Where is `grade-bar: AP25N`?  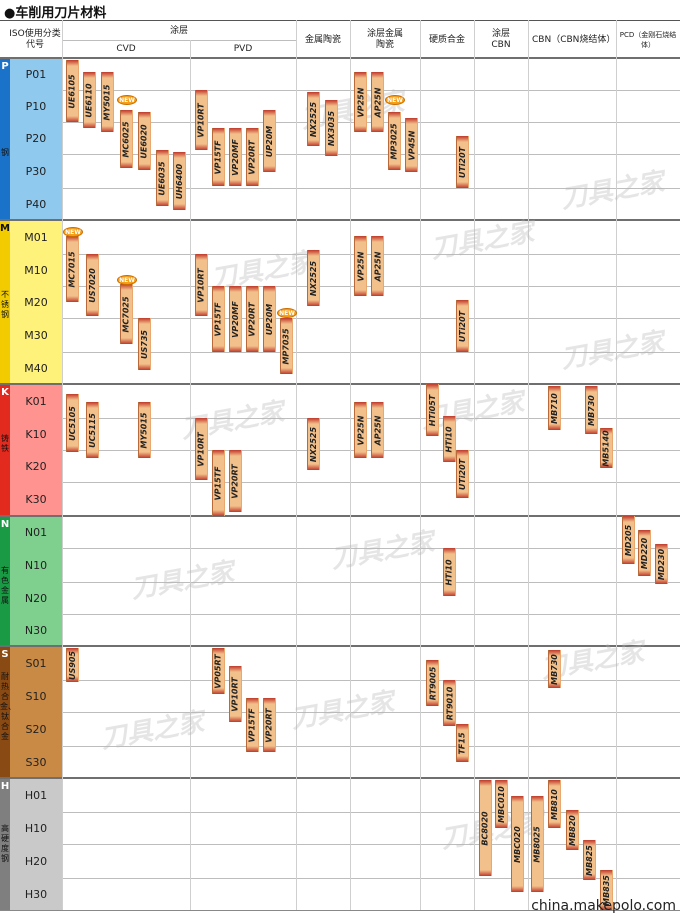 grade-bar: AP25N is located at coordinates (377, 102).